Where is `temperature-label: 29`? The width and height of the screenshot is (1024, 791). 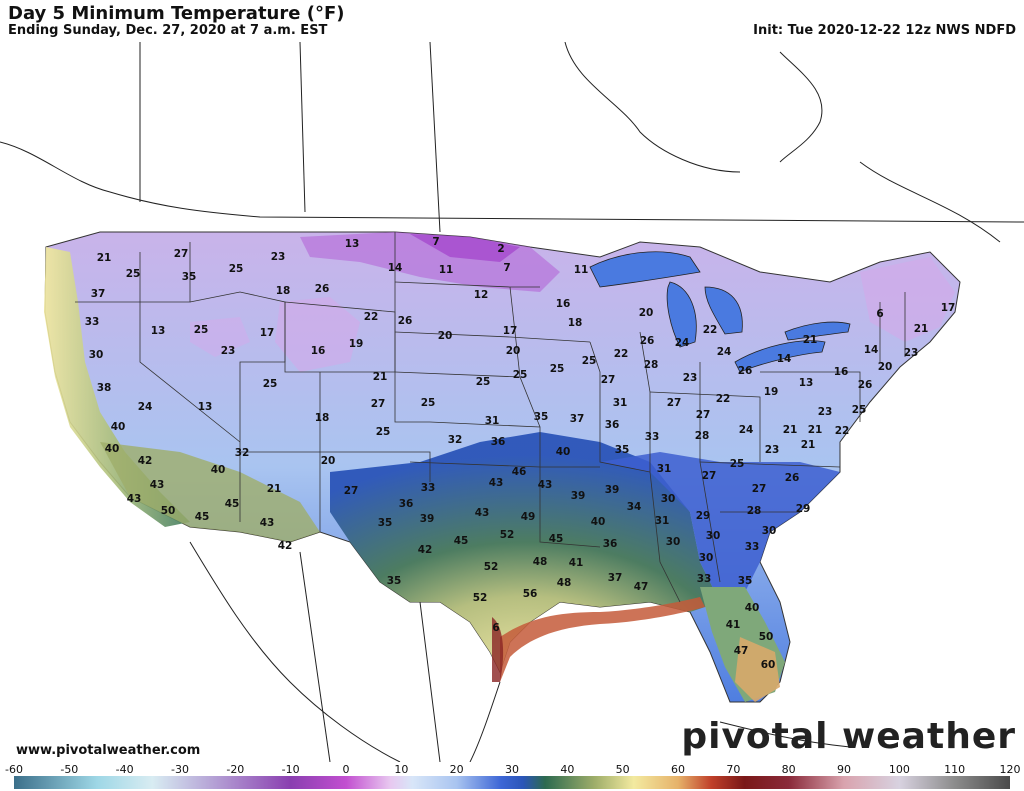 temperature-label: 29 is located at coordinates (803, 509).